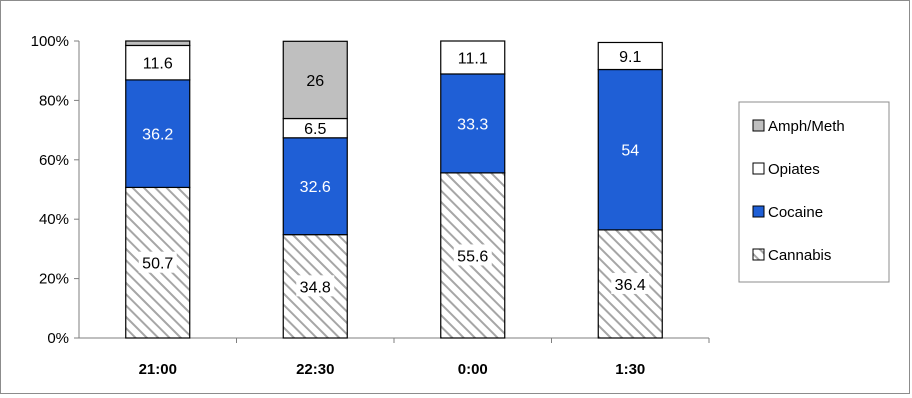  What do you see at coordinates (799, 255) in the screenshot?
I see `legend-entry: Cannabis` at bounding box center [799, 255].